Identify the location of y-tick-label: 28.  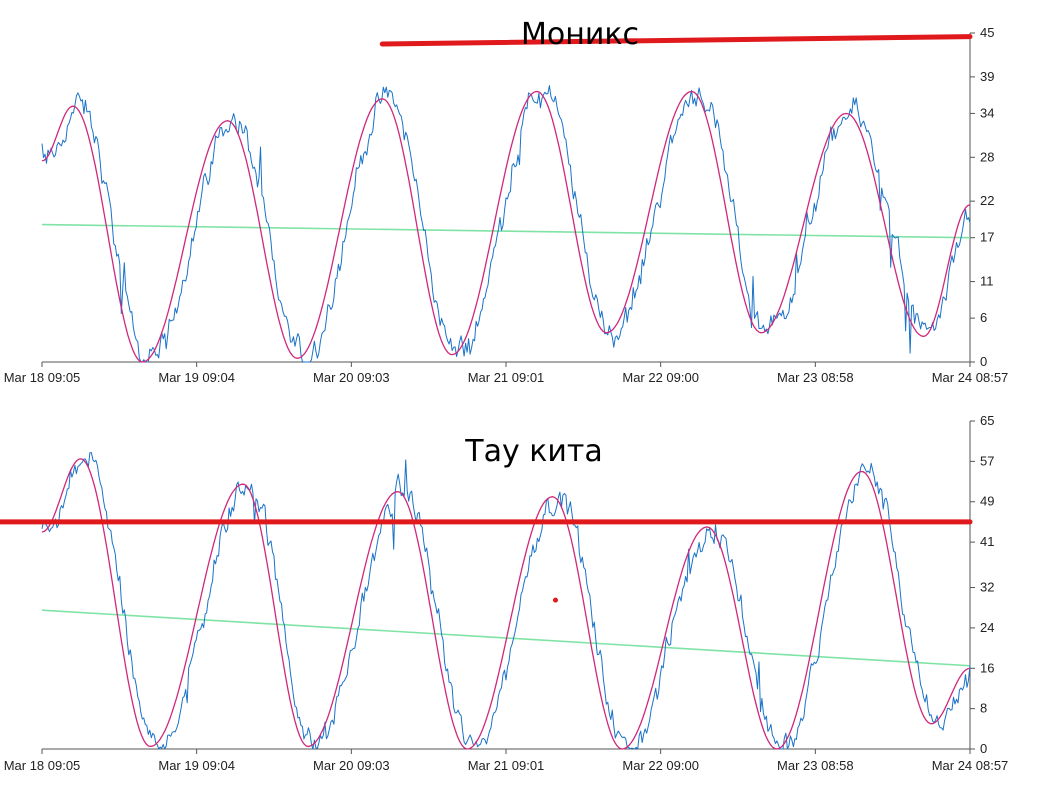
(987, 156).